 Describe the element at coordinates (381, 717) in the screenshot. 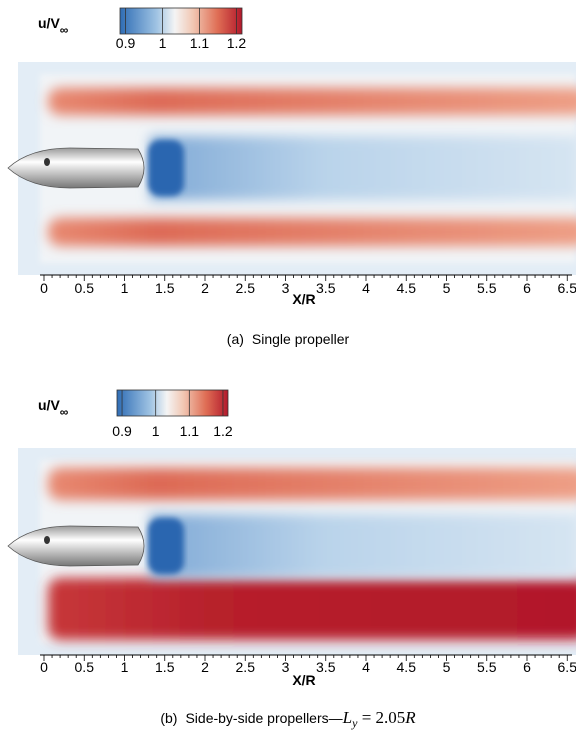

I see `math-rest: = 2.05` at that location.